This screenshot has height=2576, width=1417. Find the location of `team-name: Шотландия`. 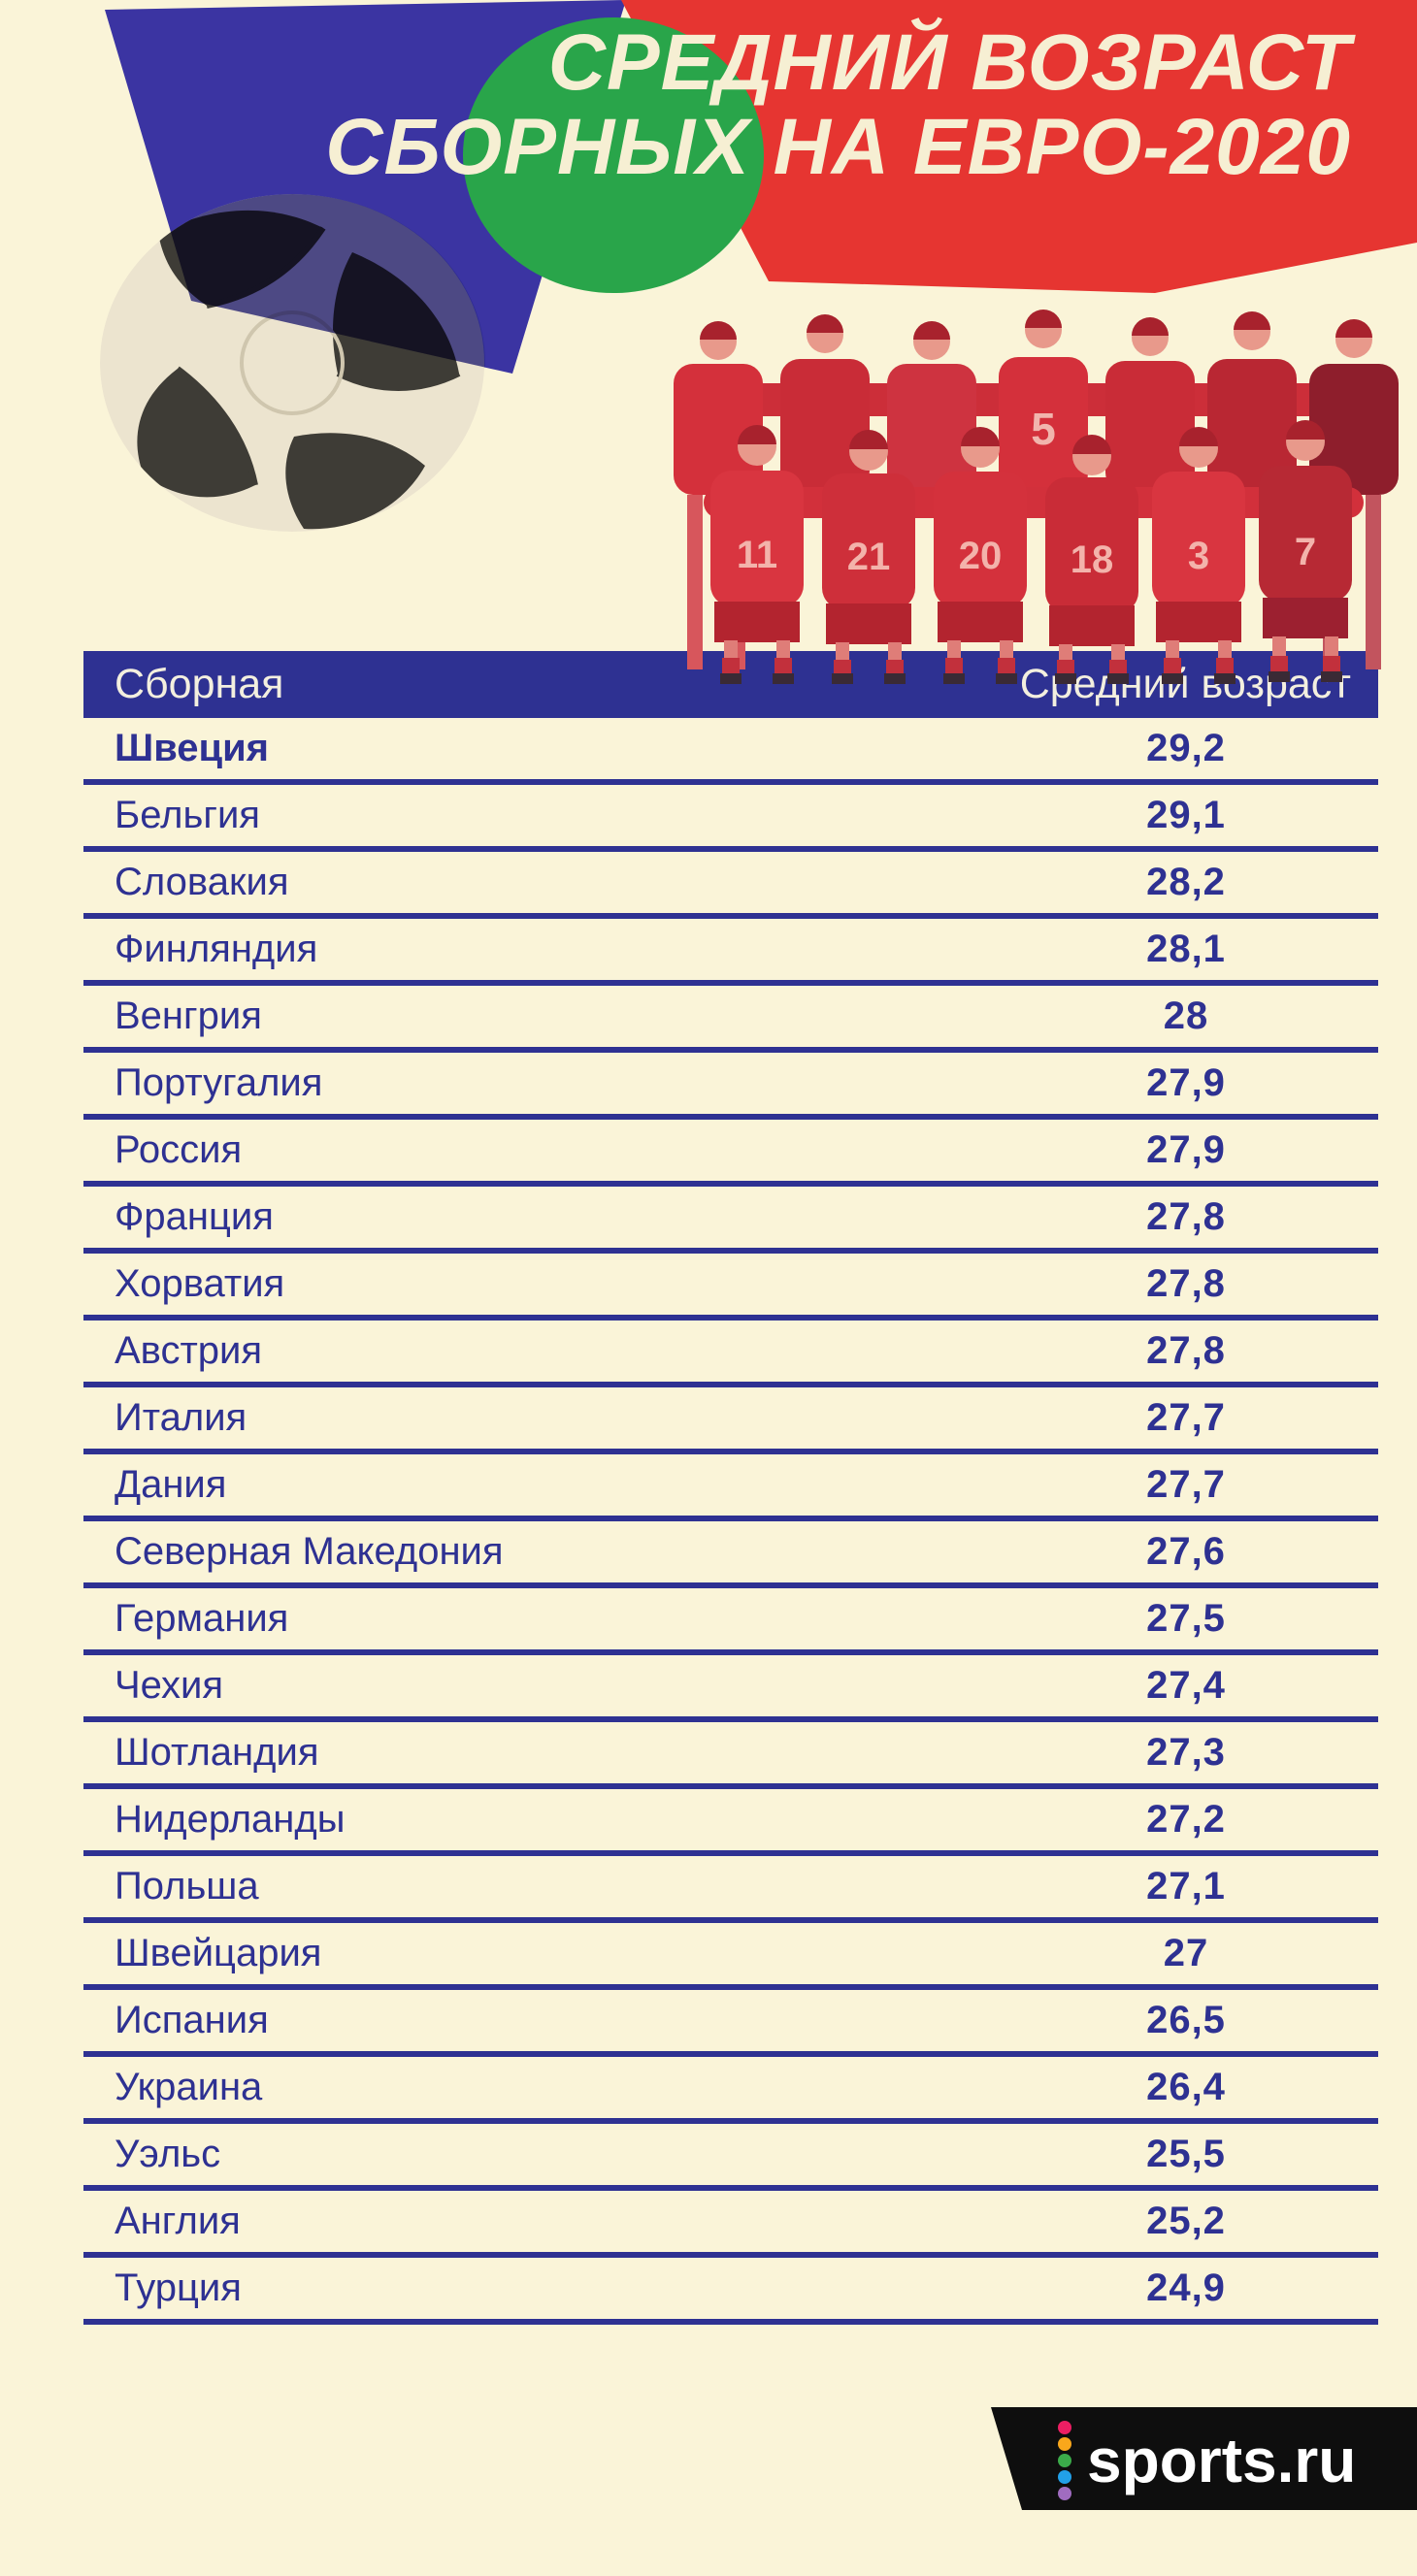

team-name: Шотландия is located at coordinates (217, 1752).